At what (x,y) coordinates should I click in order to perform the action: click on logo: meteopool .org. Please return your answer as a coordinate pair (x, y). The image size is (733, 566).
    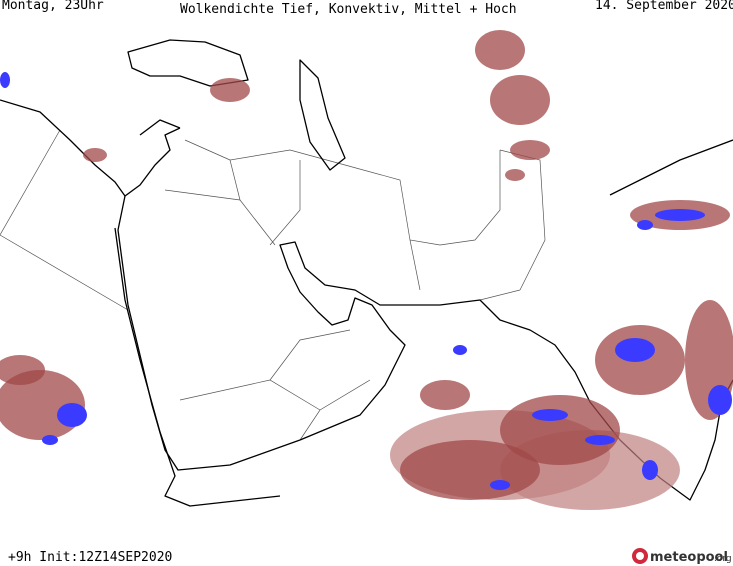
    Looking at the image, I should click on (682, 556).